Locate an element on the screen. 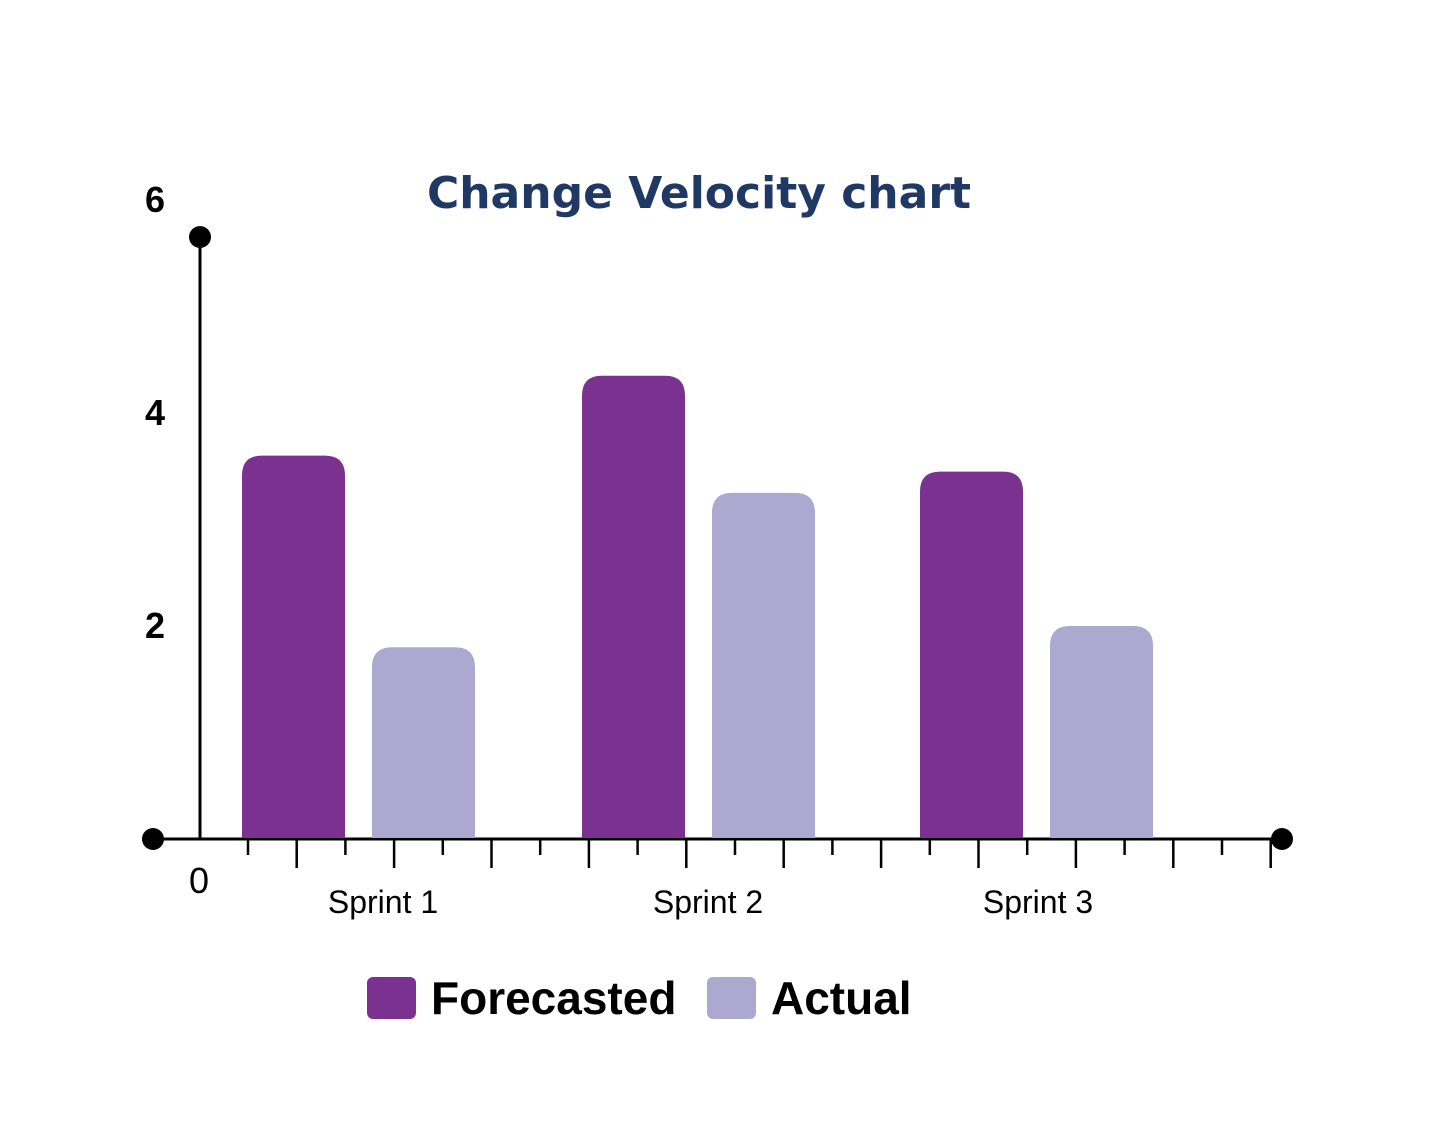 The width and height of the screenshot is (1436, 1145). legend-swatch-forecasted is located at coordinates (391, 998).